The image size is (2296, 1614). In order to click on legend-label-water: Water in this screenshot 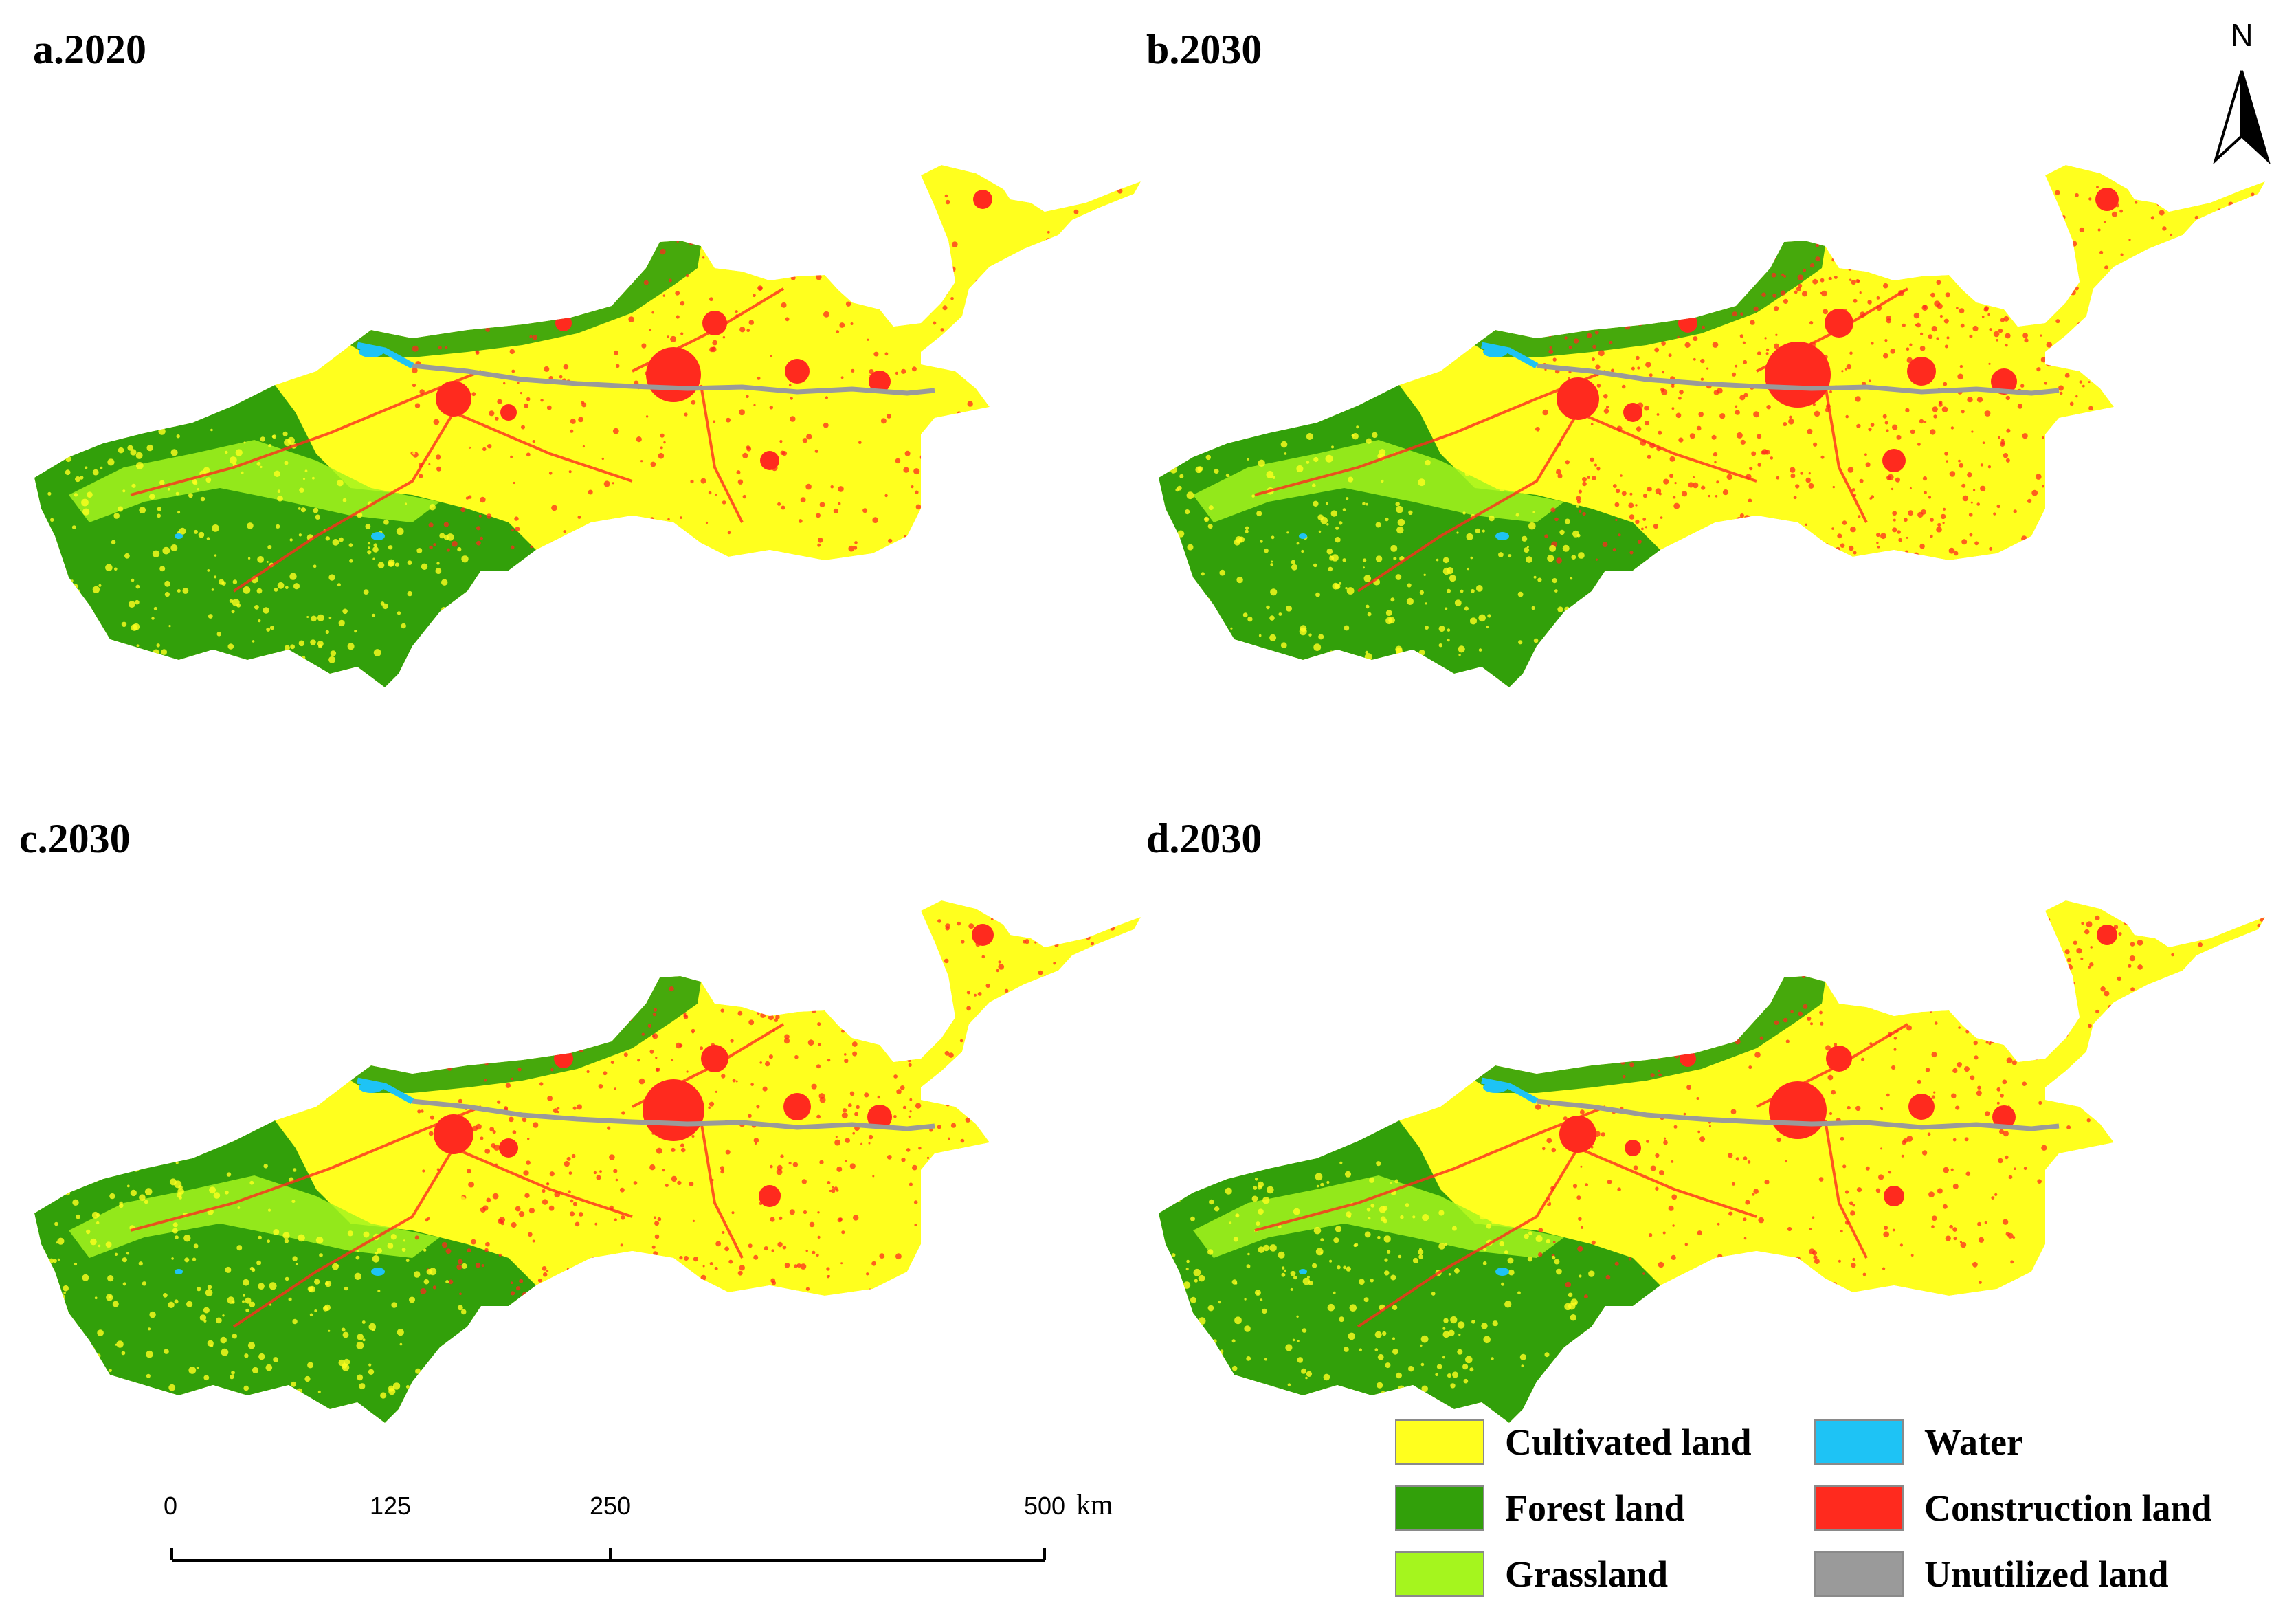, I will do `click(1974, 1443)`.